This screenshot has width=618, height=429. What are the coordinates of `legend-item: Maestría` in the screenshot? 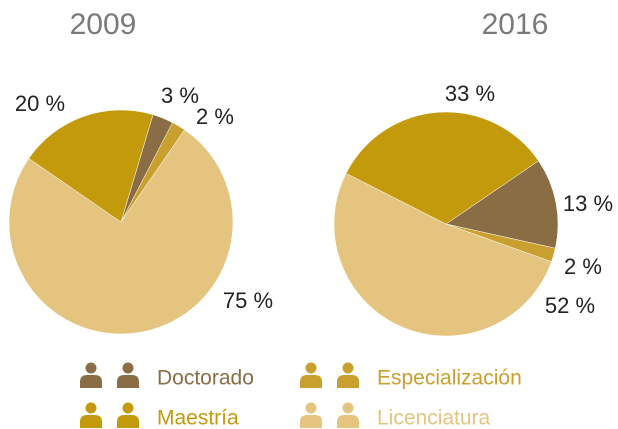 It's located at (159, 415).